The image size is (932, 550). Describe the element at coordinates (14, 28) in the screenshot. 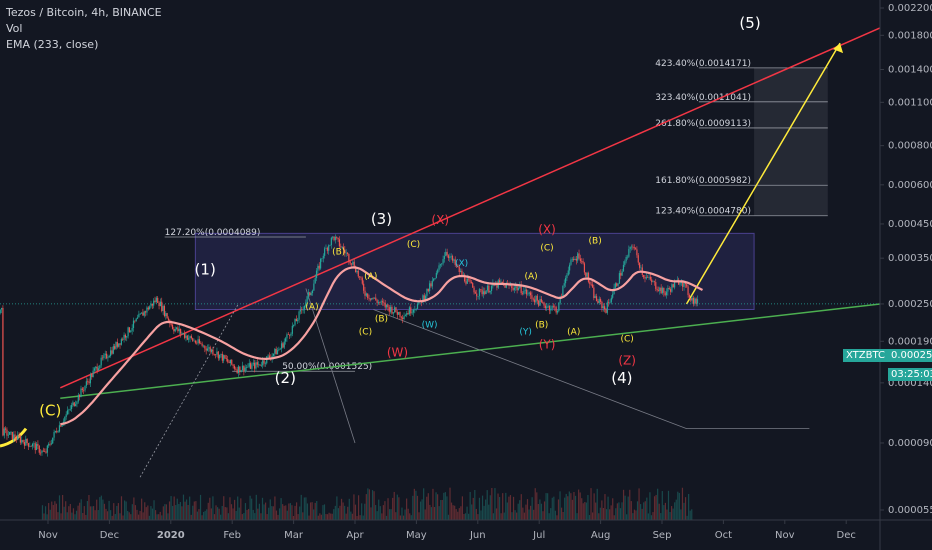

I see `volume-legend: Vol` at that location.